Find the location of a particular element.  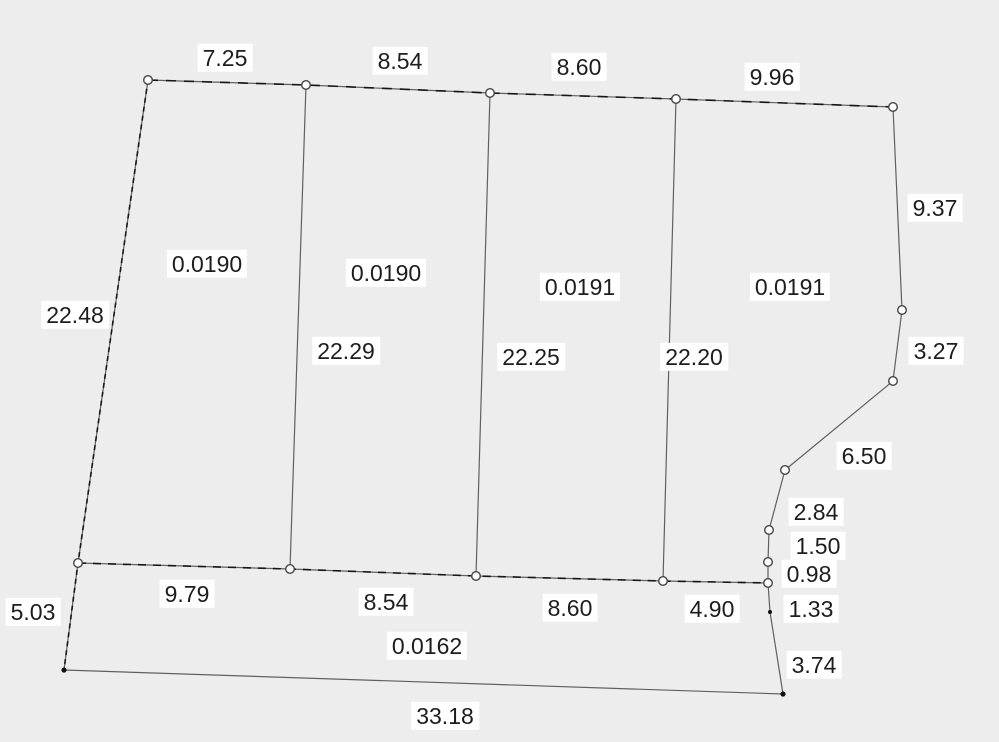

edge-length-label: 22.29 is located at coordinates (346, 351).